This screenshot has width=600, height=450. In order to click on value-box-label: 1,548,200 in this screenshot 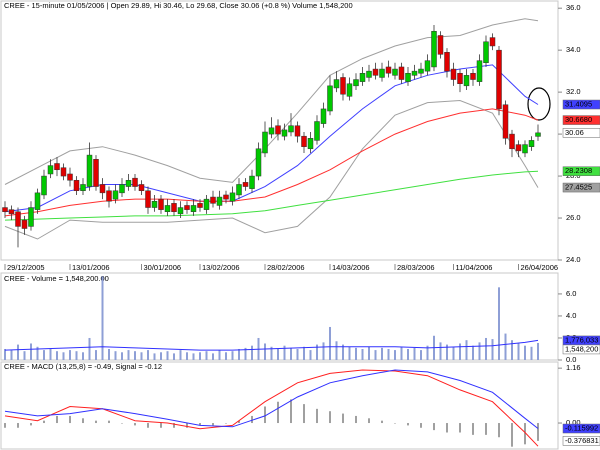, I will do `click(581, 348)`.